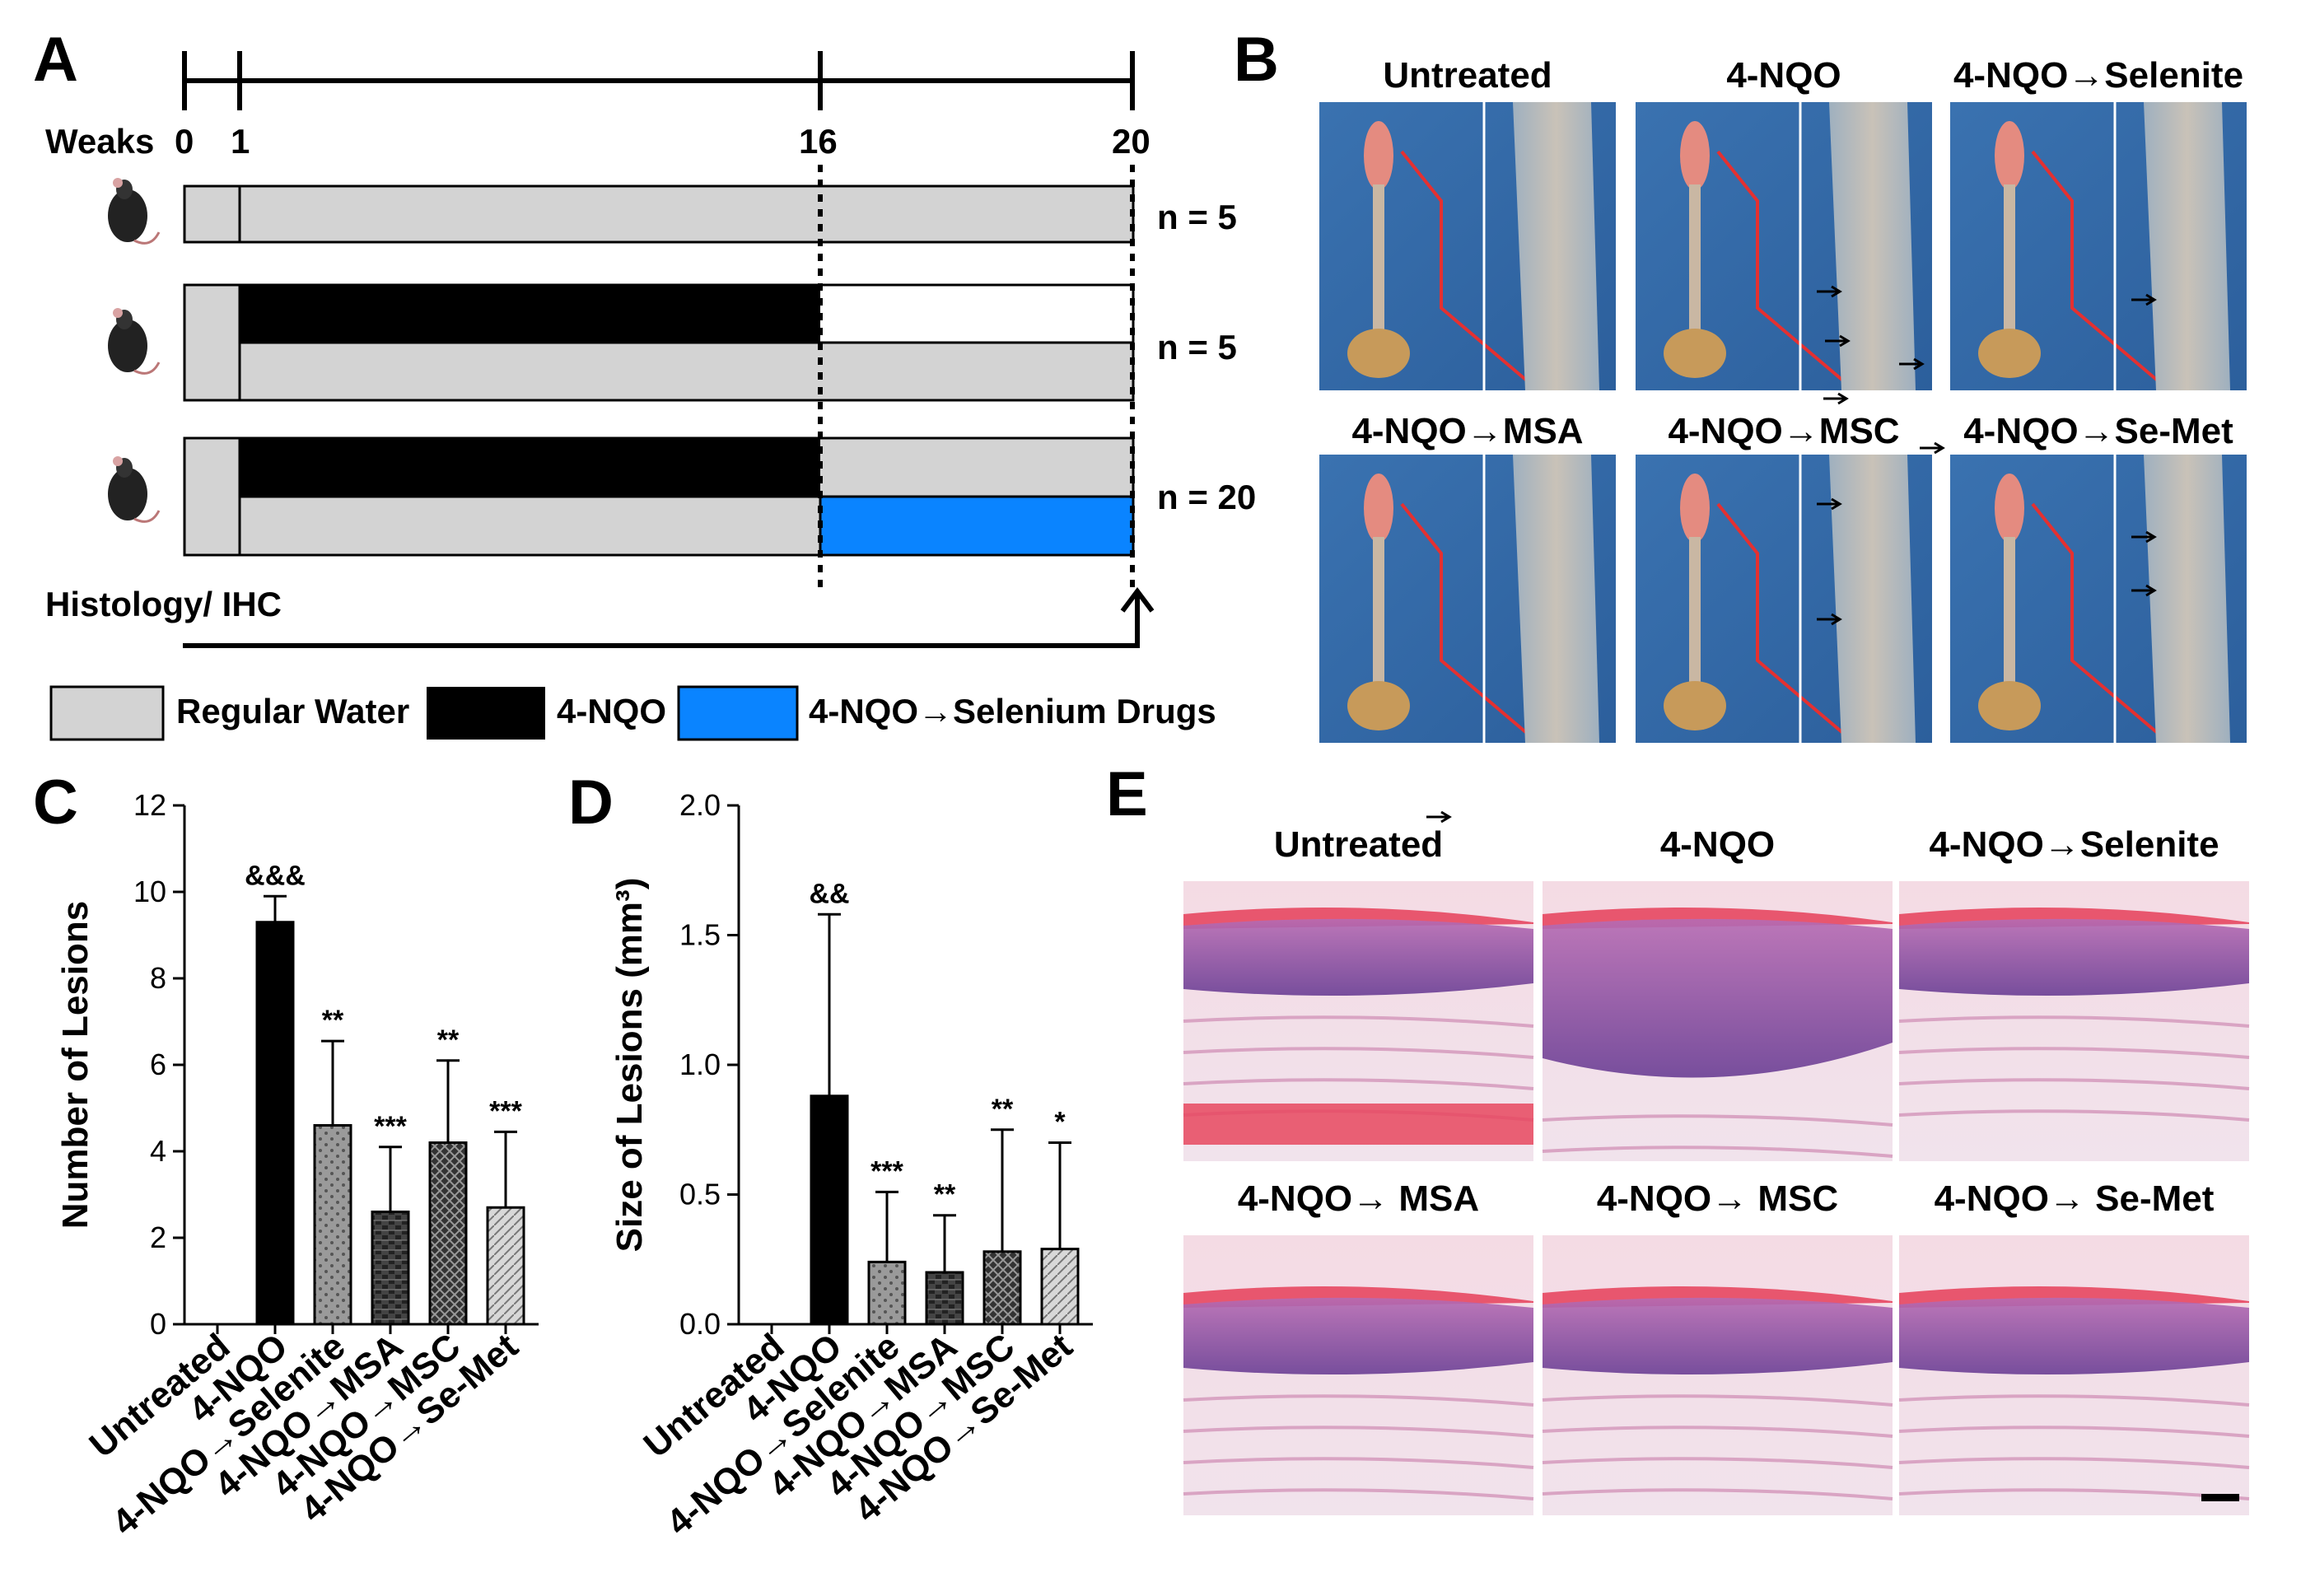 The width and height of the screenshot is (2301, 1596). Describe the element at coordinates (1783, 75) in the screenshot. I see `gross-photo-title: 4-NQO` at that location.